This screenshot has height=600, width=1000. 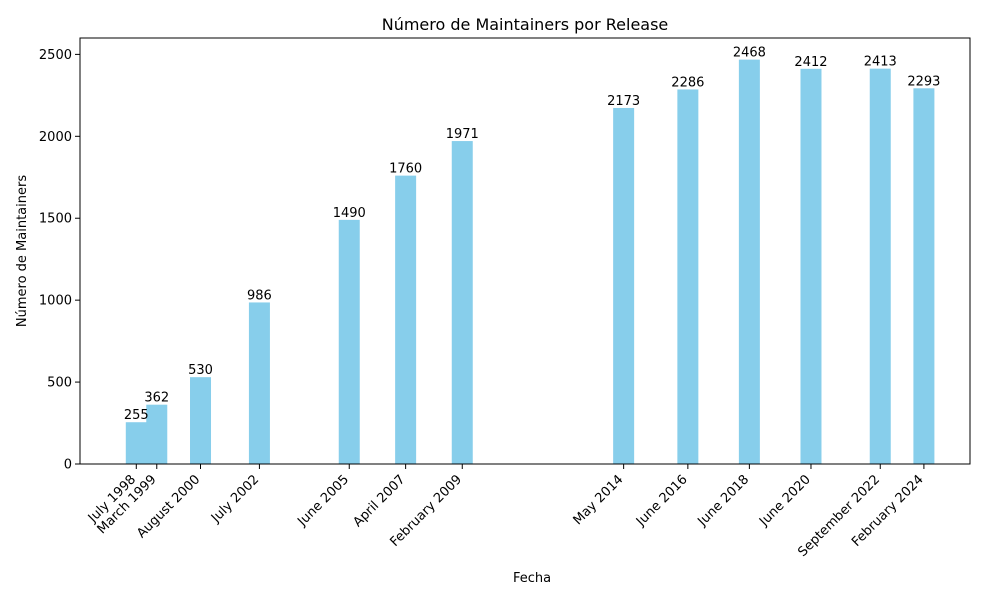 I want to click on x-tick-label: June 2020, so click(x=785, y=501).